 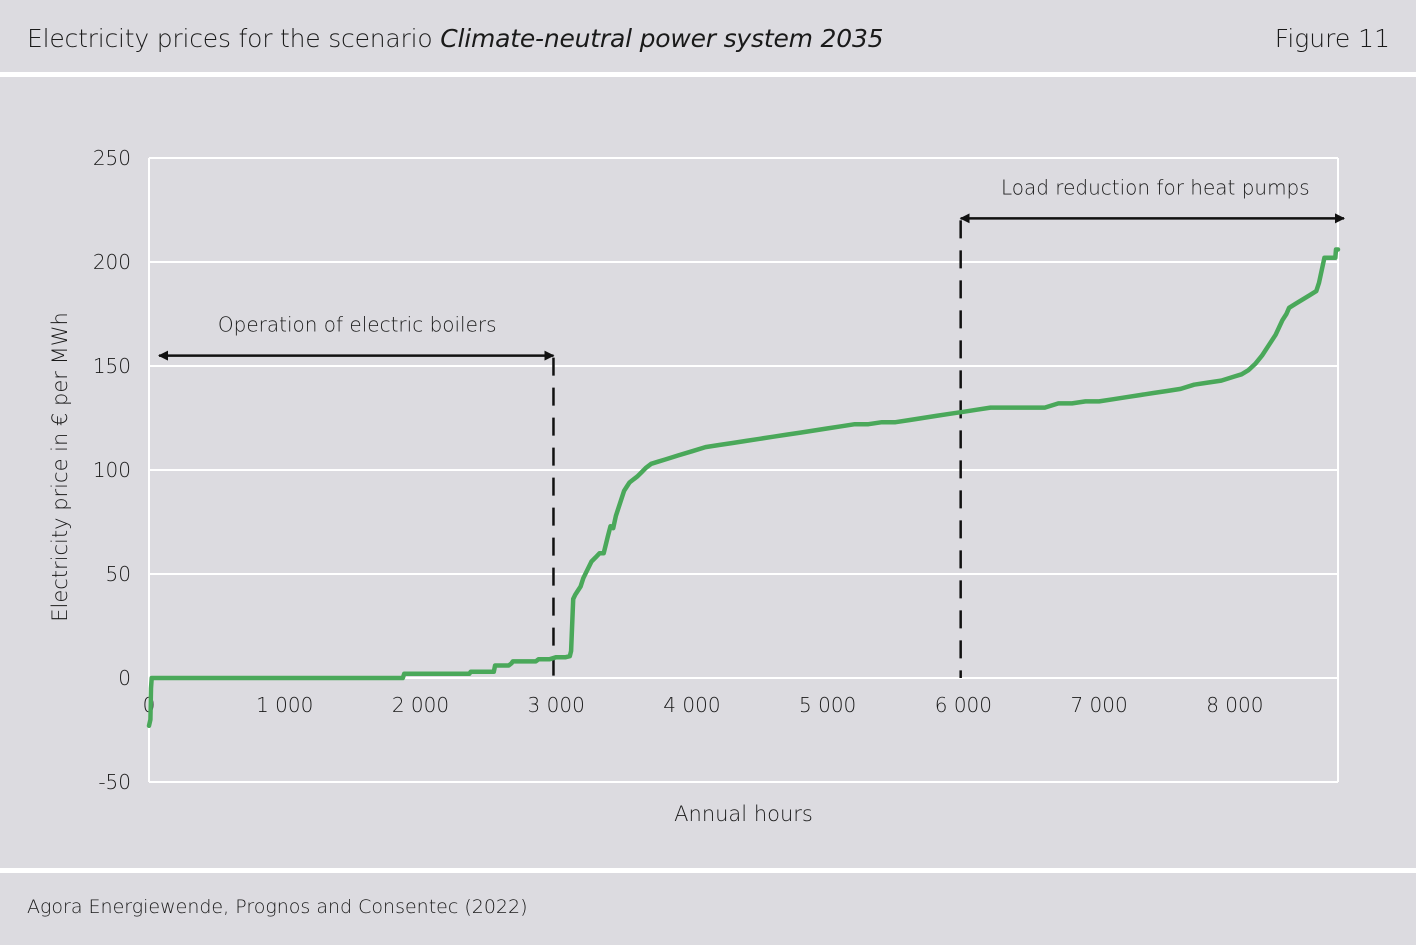 What do you see at coordinates (691, 705) in the screenshot?
I see `x-tick-label: 4 000` at bounding box center [691, 705].